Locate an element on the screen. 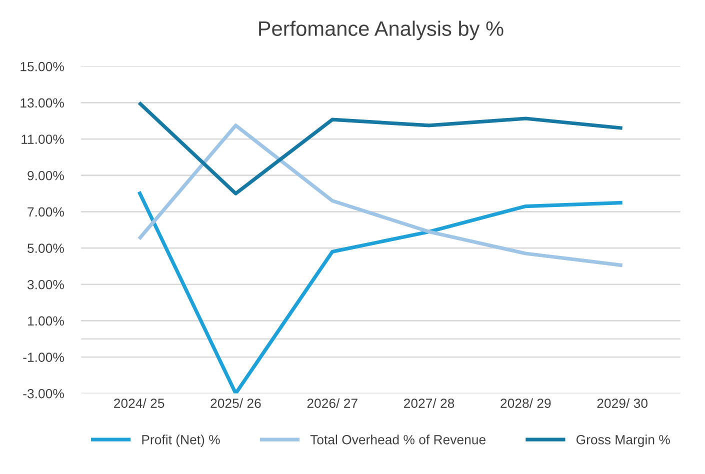  y-tick-label: 11.00% is located at coordinates (43, 139).